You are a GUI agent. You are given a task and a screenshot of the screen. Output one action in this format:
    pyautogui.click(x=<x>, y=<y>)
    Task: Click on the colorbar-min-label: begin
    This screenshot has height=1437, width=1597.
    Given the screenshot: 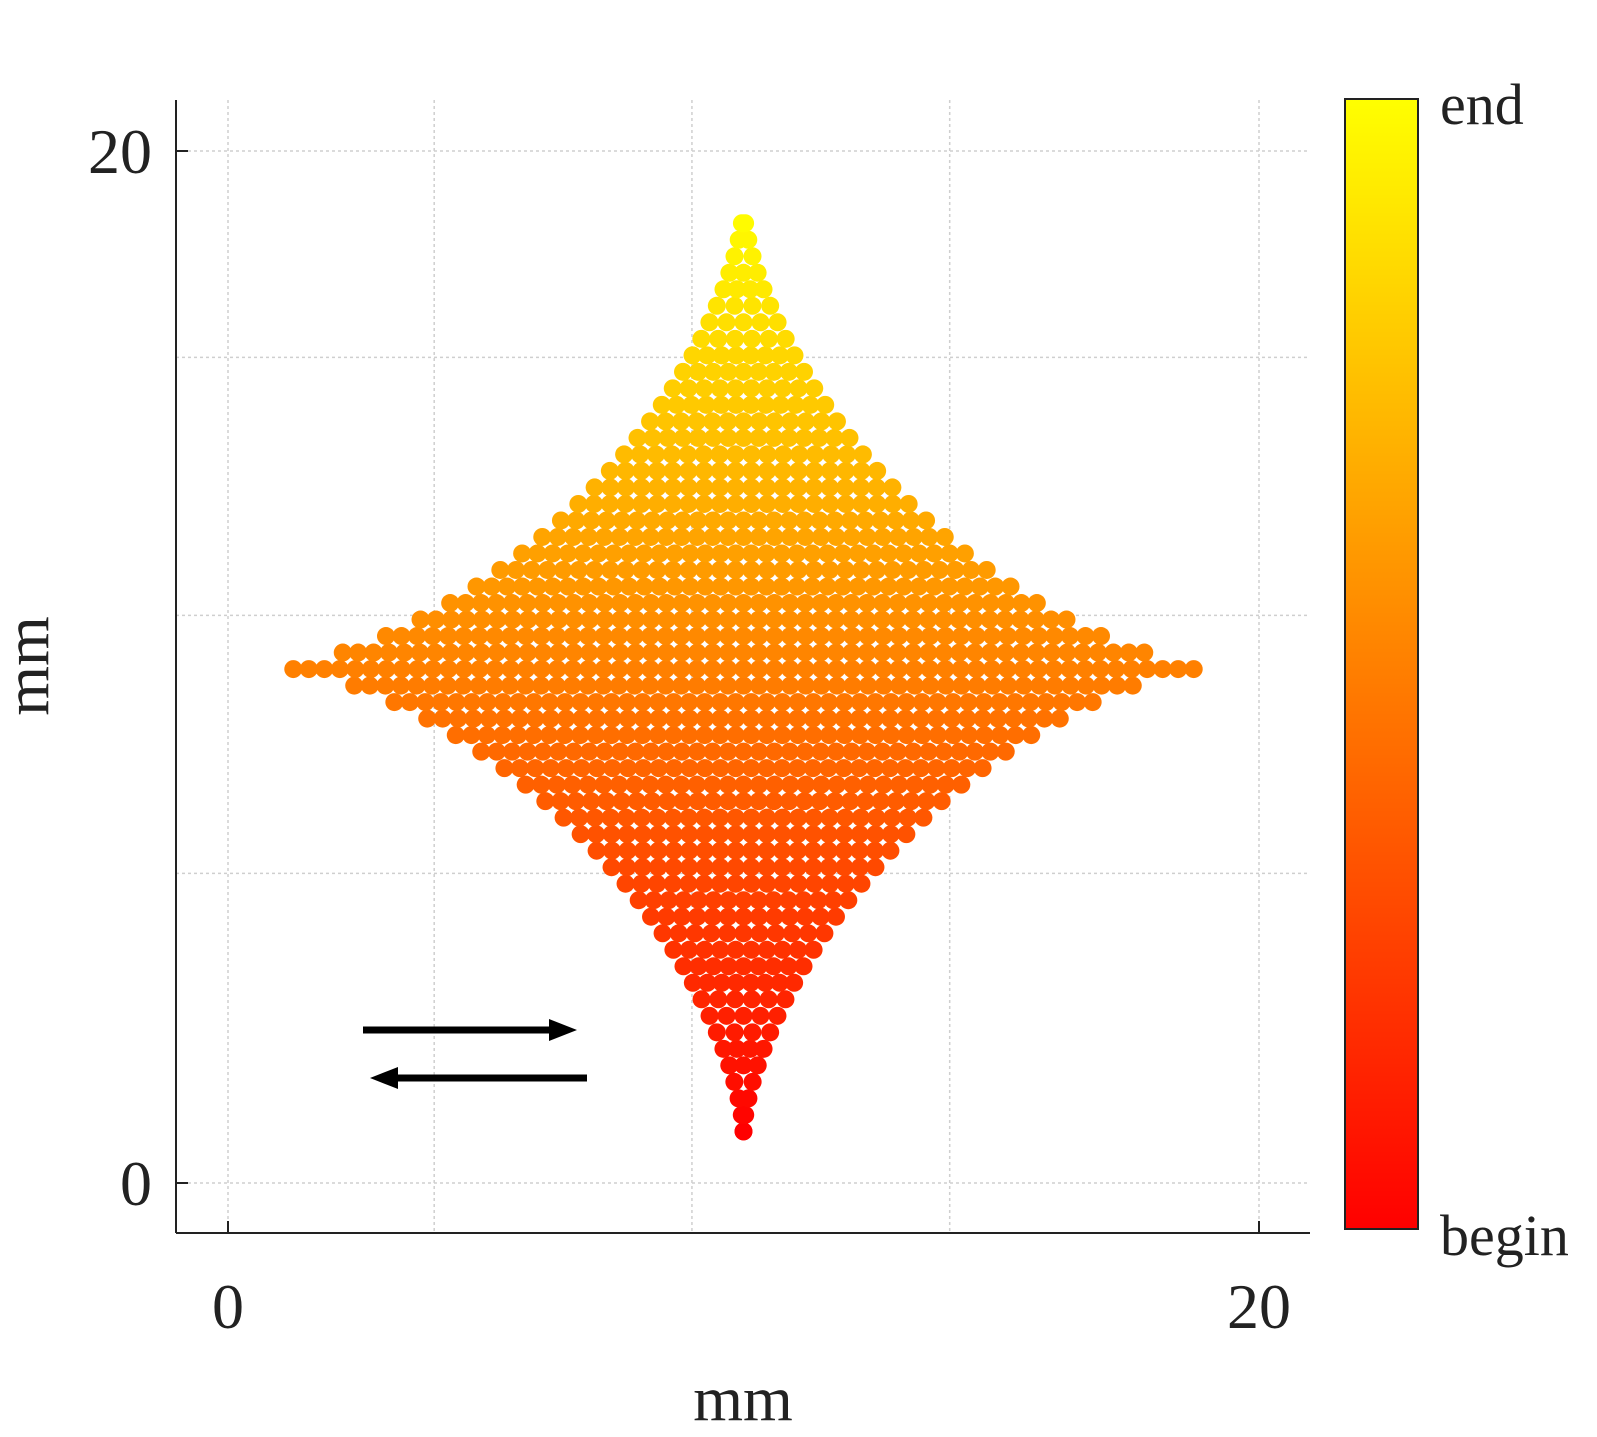 What is the action you would take?
    pyautogui.click(x=1504, y=1235)
    